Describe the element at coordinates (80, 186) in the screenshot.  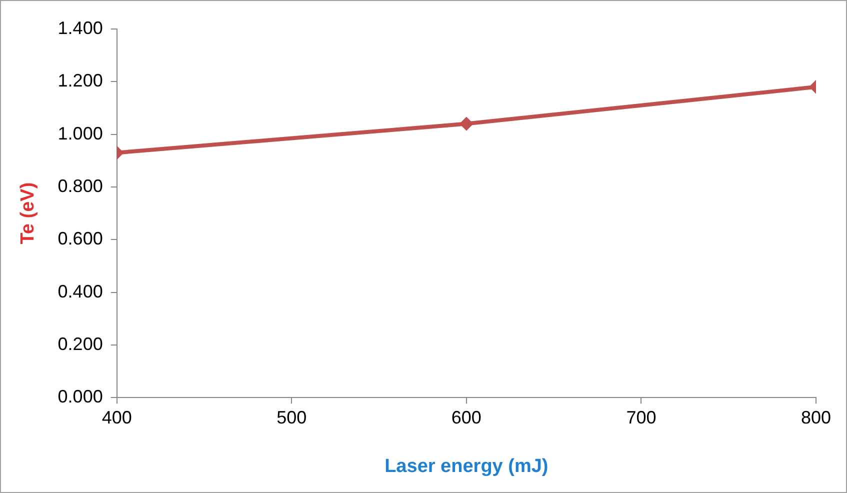
I see `y-tick-label: 0.800` at that location.